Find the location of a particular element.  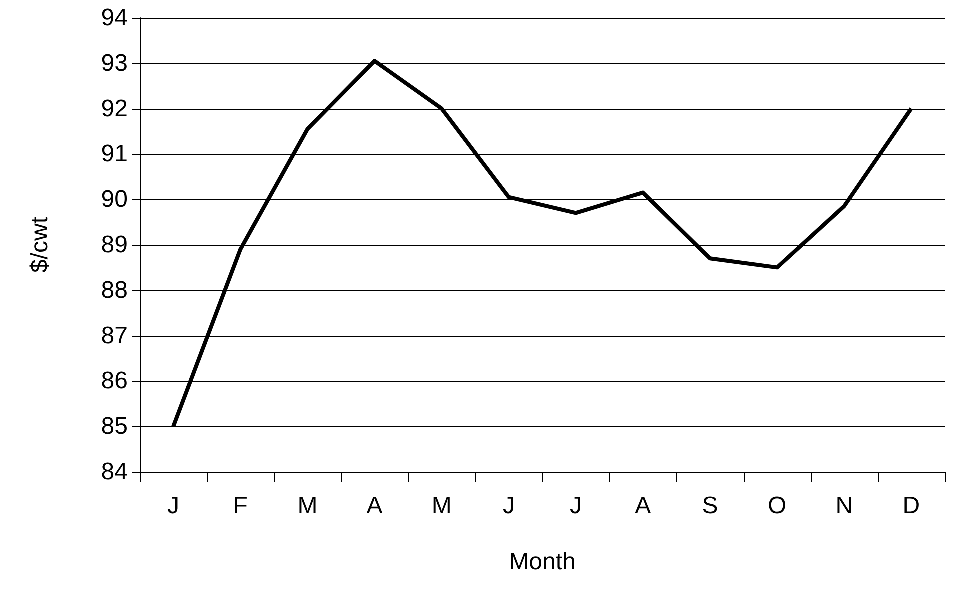

y-tick-label: 87 is located at coordinates (114, 336).